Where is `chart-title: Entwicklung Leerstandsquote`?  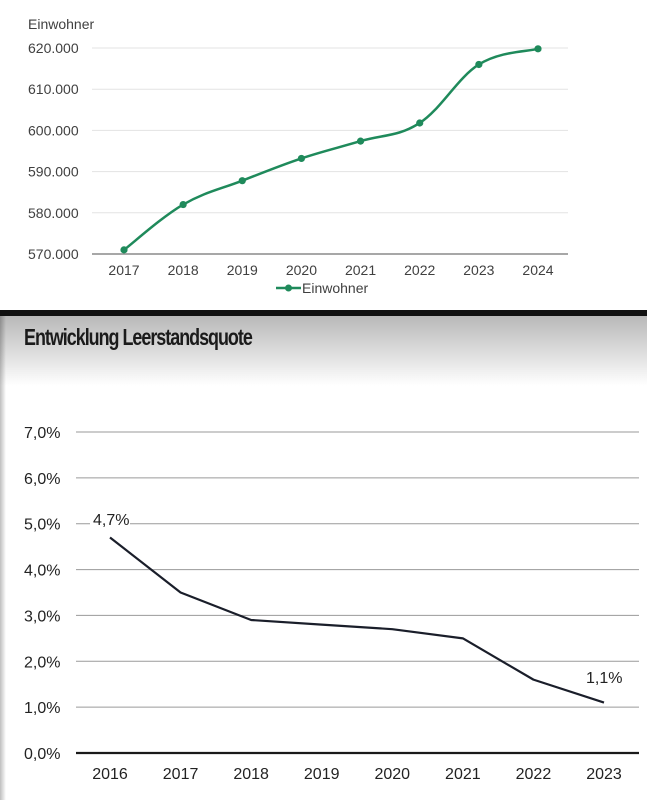
chart-title: Entwicklung Leerstandsquote is located at coordinates (138, 337).